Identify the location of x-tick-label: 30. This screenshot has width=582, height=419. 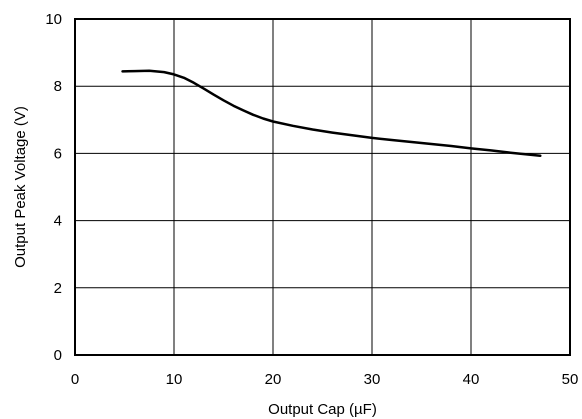
(372, 379).